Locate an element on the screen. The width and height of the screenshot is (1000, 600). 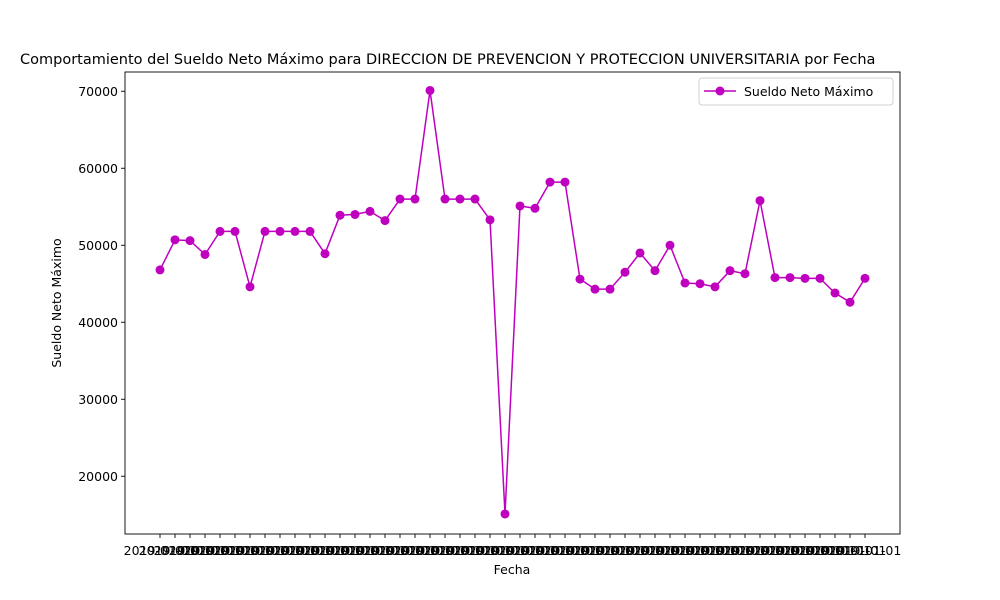
legend-label: Sueldo Neto Máximo is located at coordinates (808, 91).